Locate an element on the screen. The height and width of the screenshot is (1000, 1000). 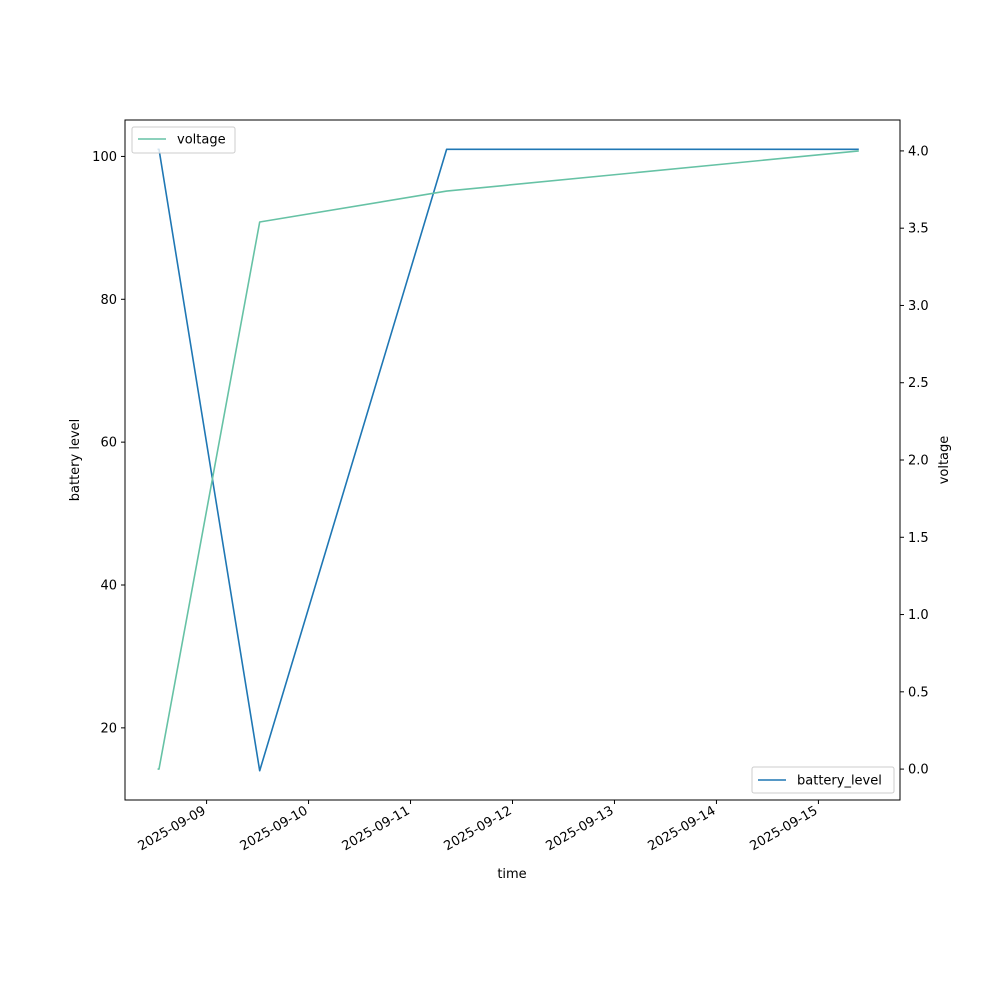
y-axis-right-label: voltage is located at coordinates (944, 460).